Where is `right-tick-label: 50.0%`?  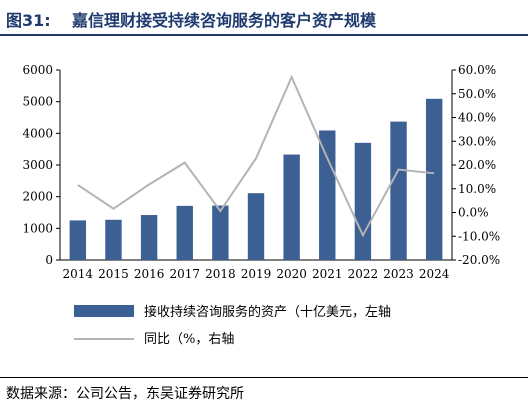 right-tick-label: 50.0% is located at coordinates (477, 94).